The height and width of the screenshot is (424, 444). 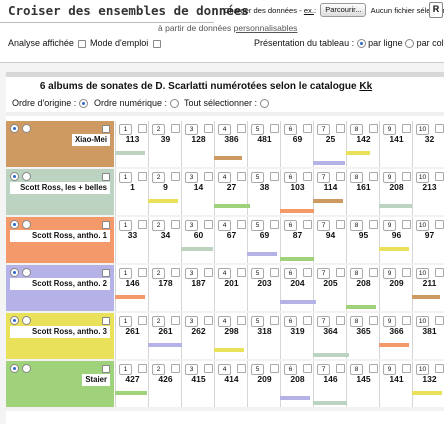 What do you see at coordinates (396, 144) in the screenshot?
I see `sonata-cell: 9 141` at bounding box center [396, 144].